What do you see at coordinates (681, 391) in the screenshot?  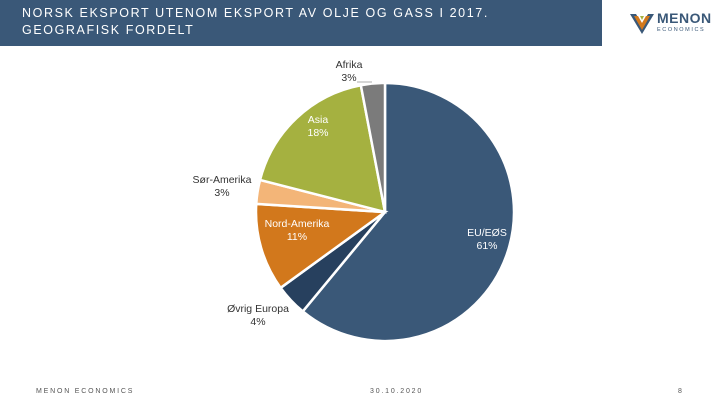 I see `footer-page-number: 8` at bounding box center [681, 391].